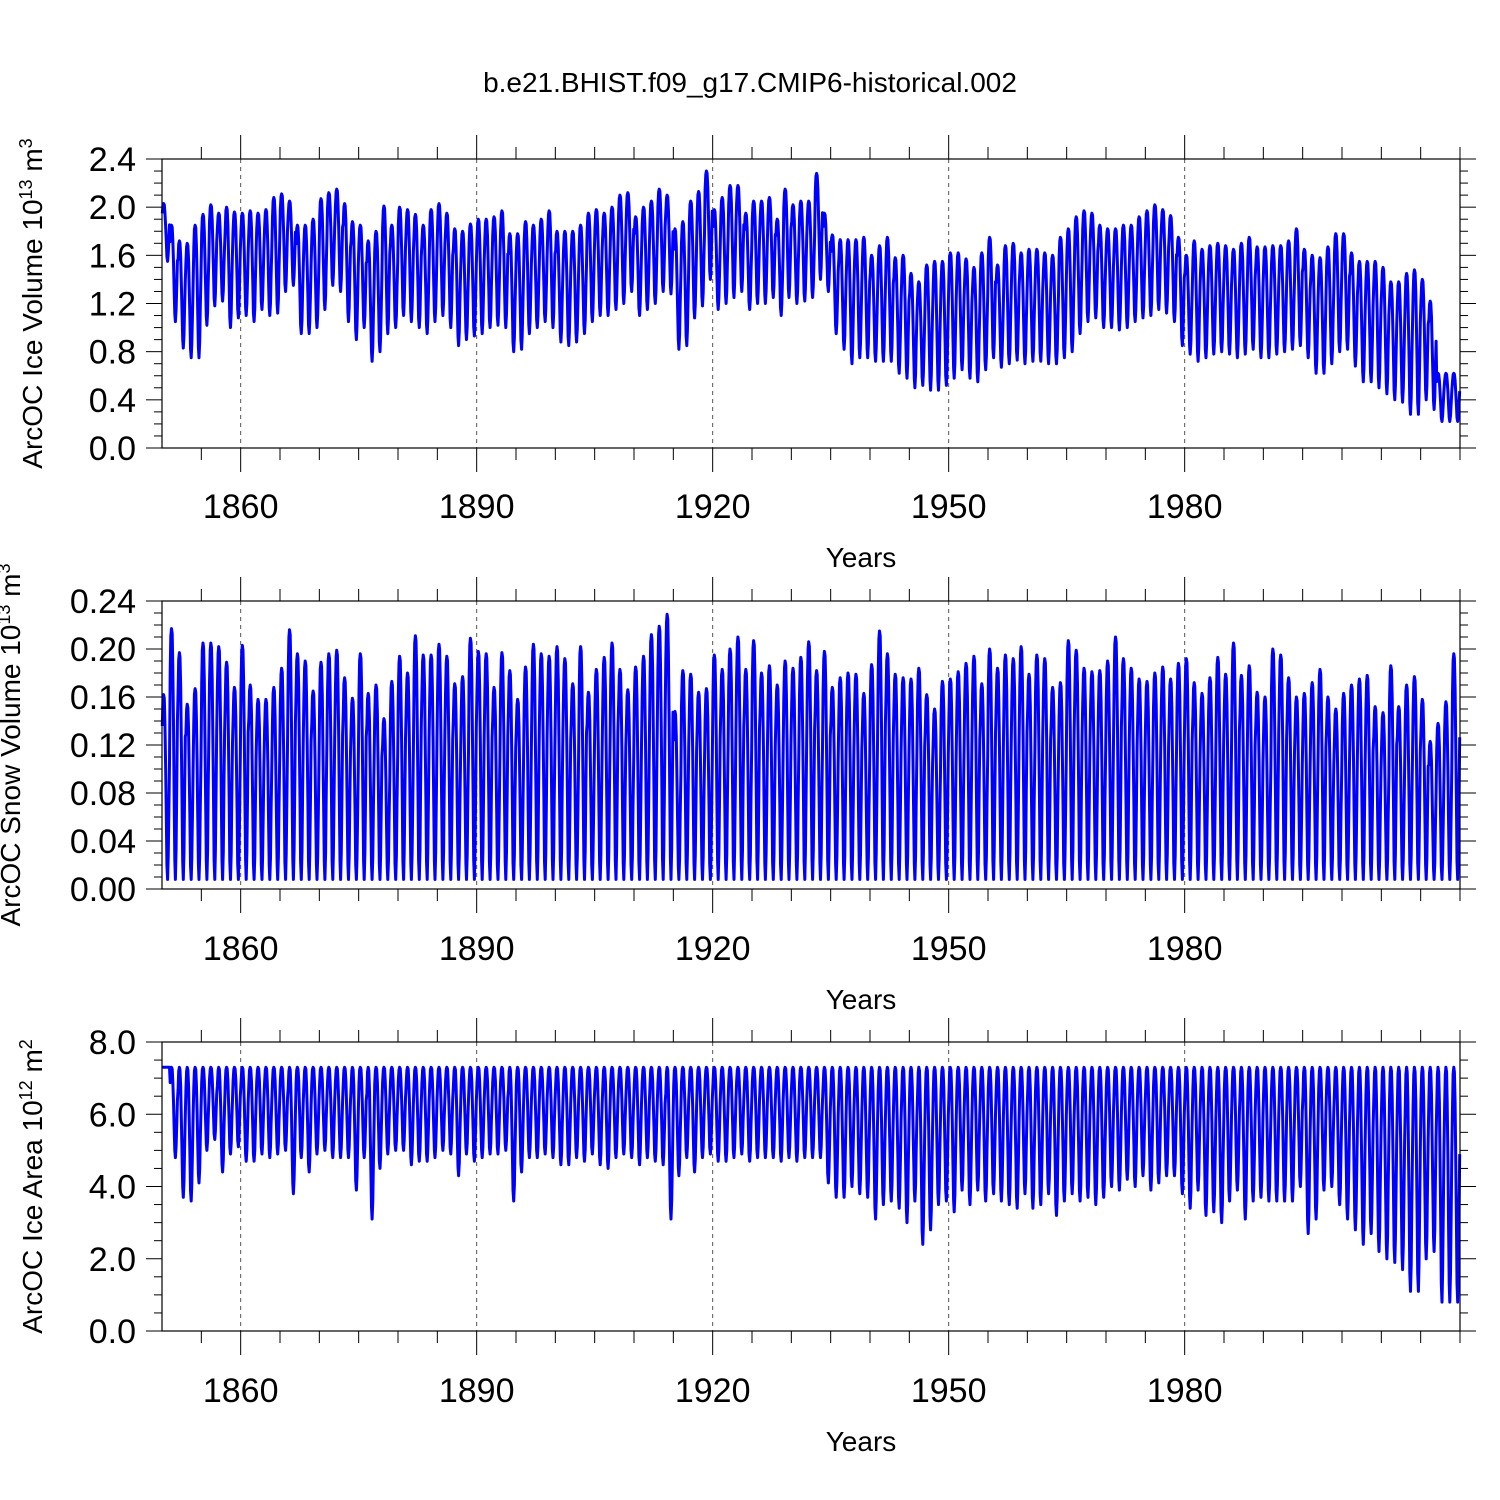  I want to click on ice-volume-y-tick-label: 2.4, so click(112, 160).